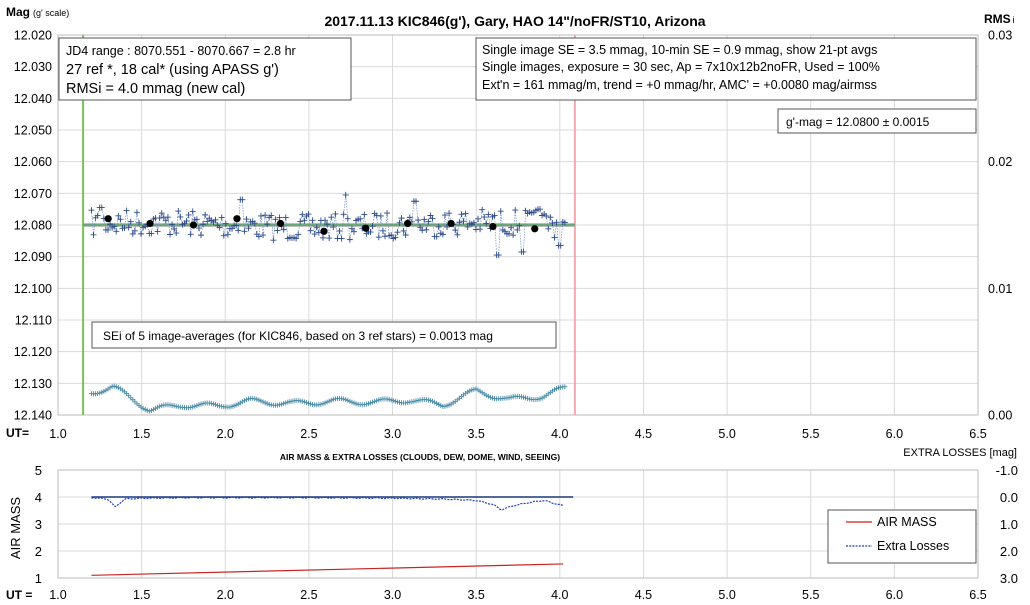 The width and height of the screenshot is (1030, 605). I want to click on x-tick-label: 2.5, so click(308, 595).